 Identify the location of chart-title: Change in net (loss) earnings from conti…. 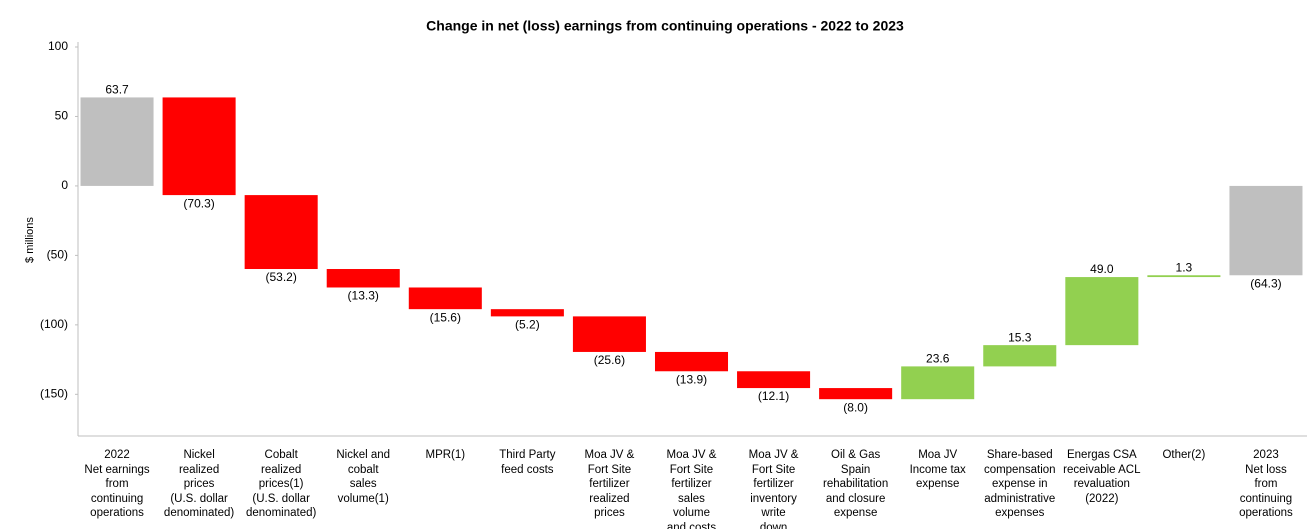
(665, 26).